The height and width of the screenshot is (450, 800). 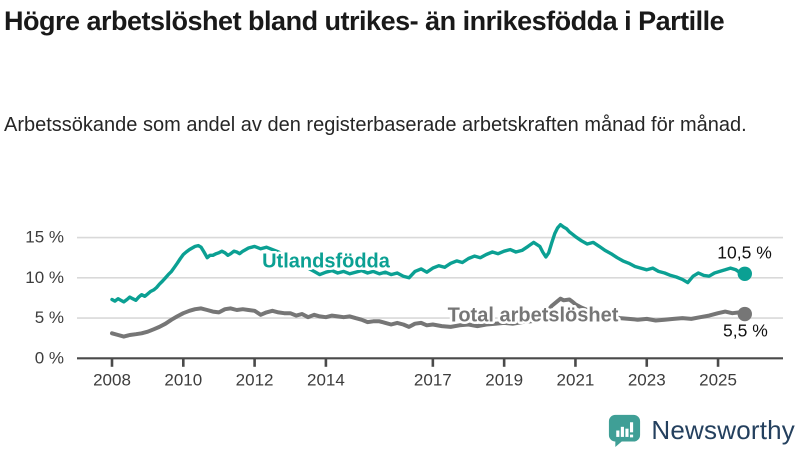 What do you see at coordinates (625, 430) in the screenshot?
I see `bar-chart-speech-bubble-icon` at bounding box center [625, 430].